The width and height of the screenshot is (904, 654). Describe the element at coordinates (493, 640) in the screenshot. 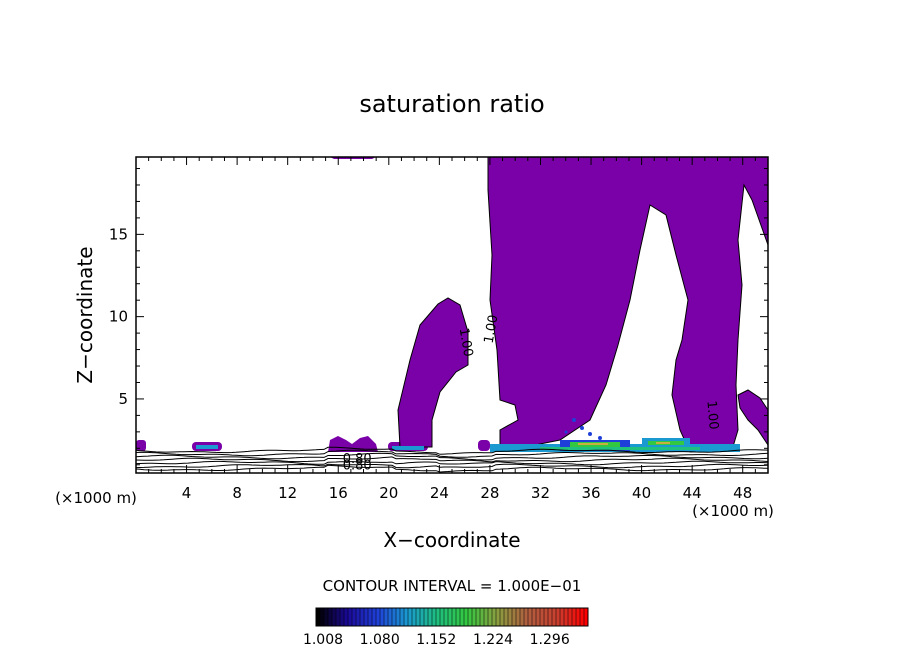

I see `colorbar-label: 1.224` at that location.